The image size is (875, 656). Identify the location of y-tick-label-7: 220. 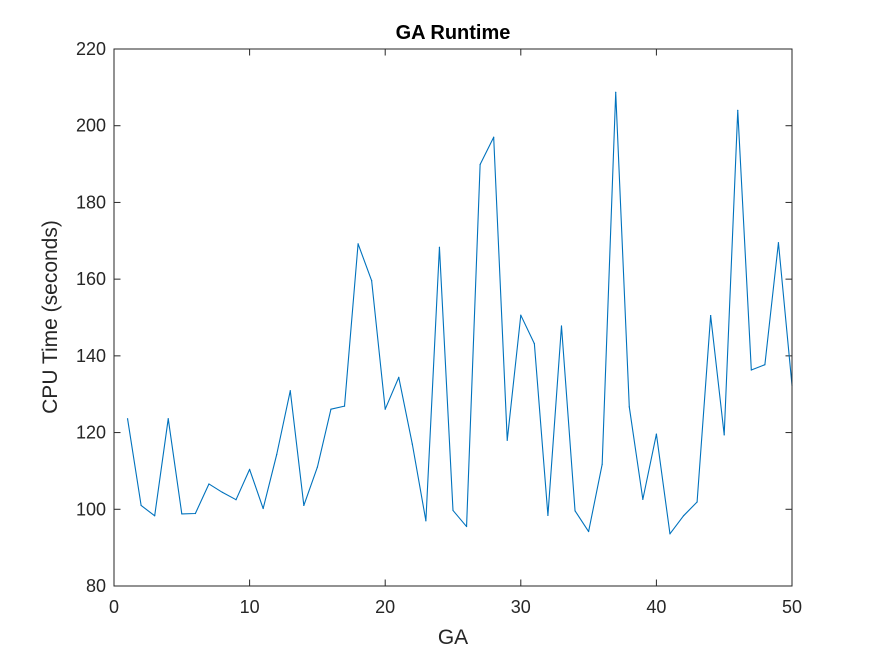
(91, 49).